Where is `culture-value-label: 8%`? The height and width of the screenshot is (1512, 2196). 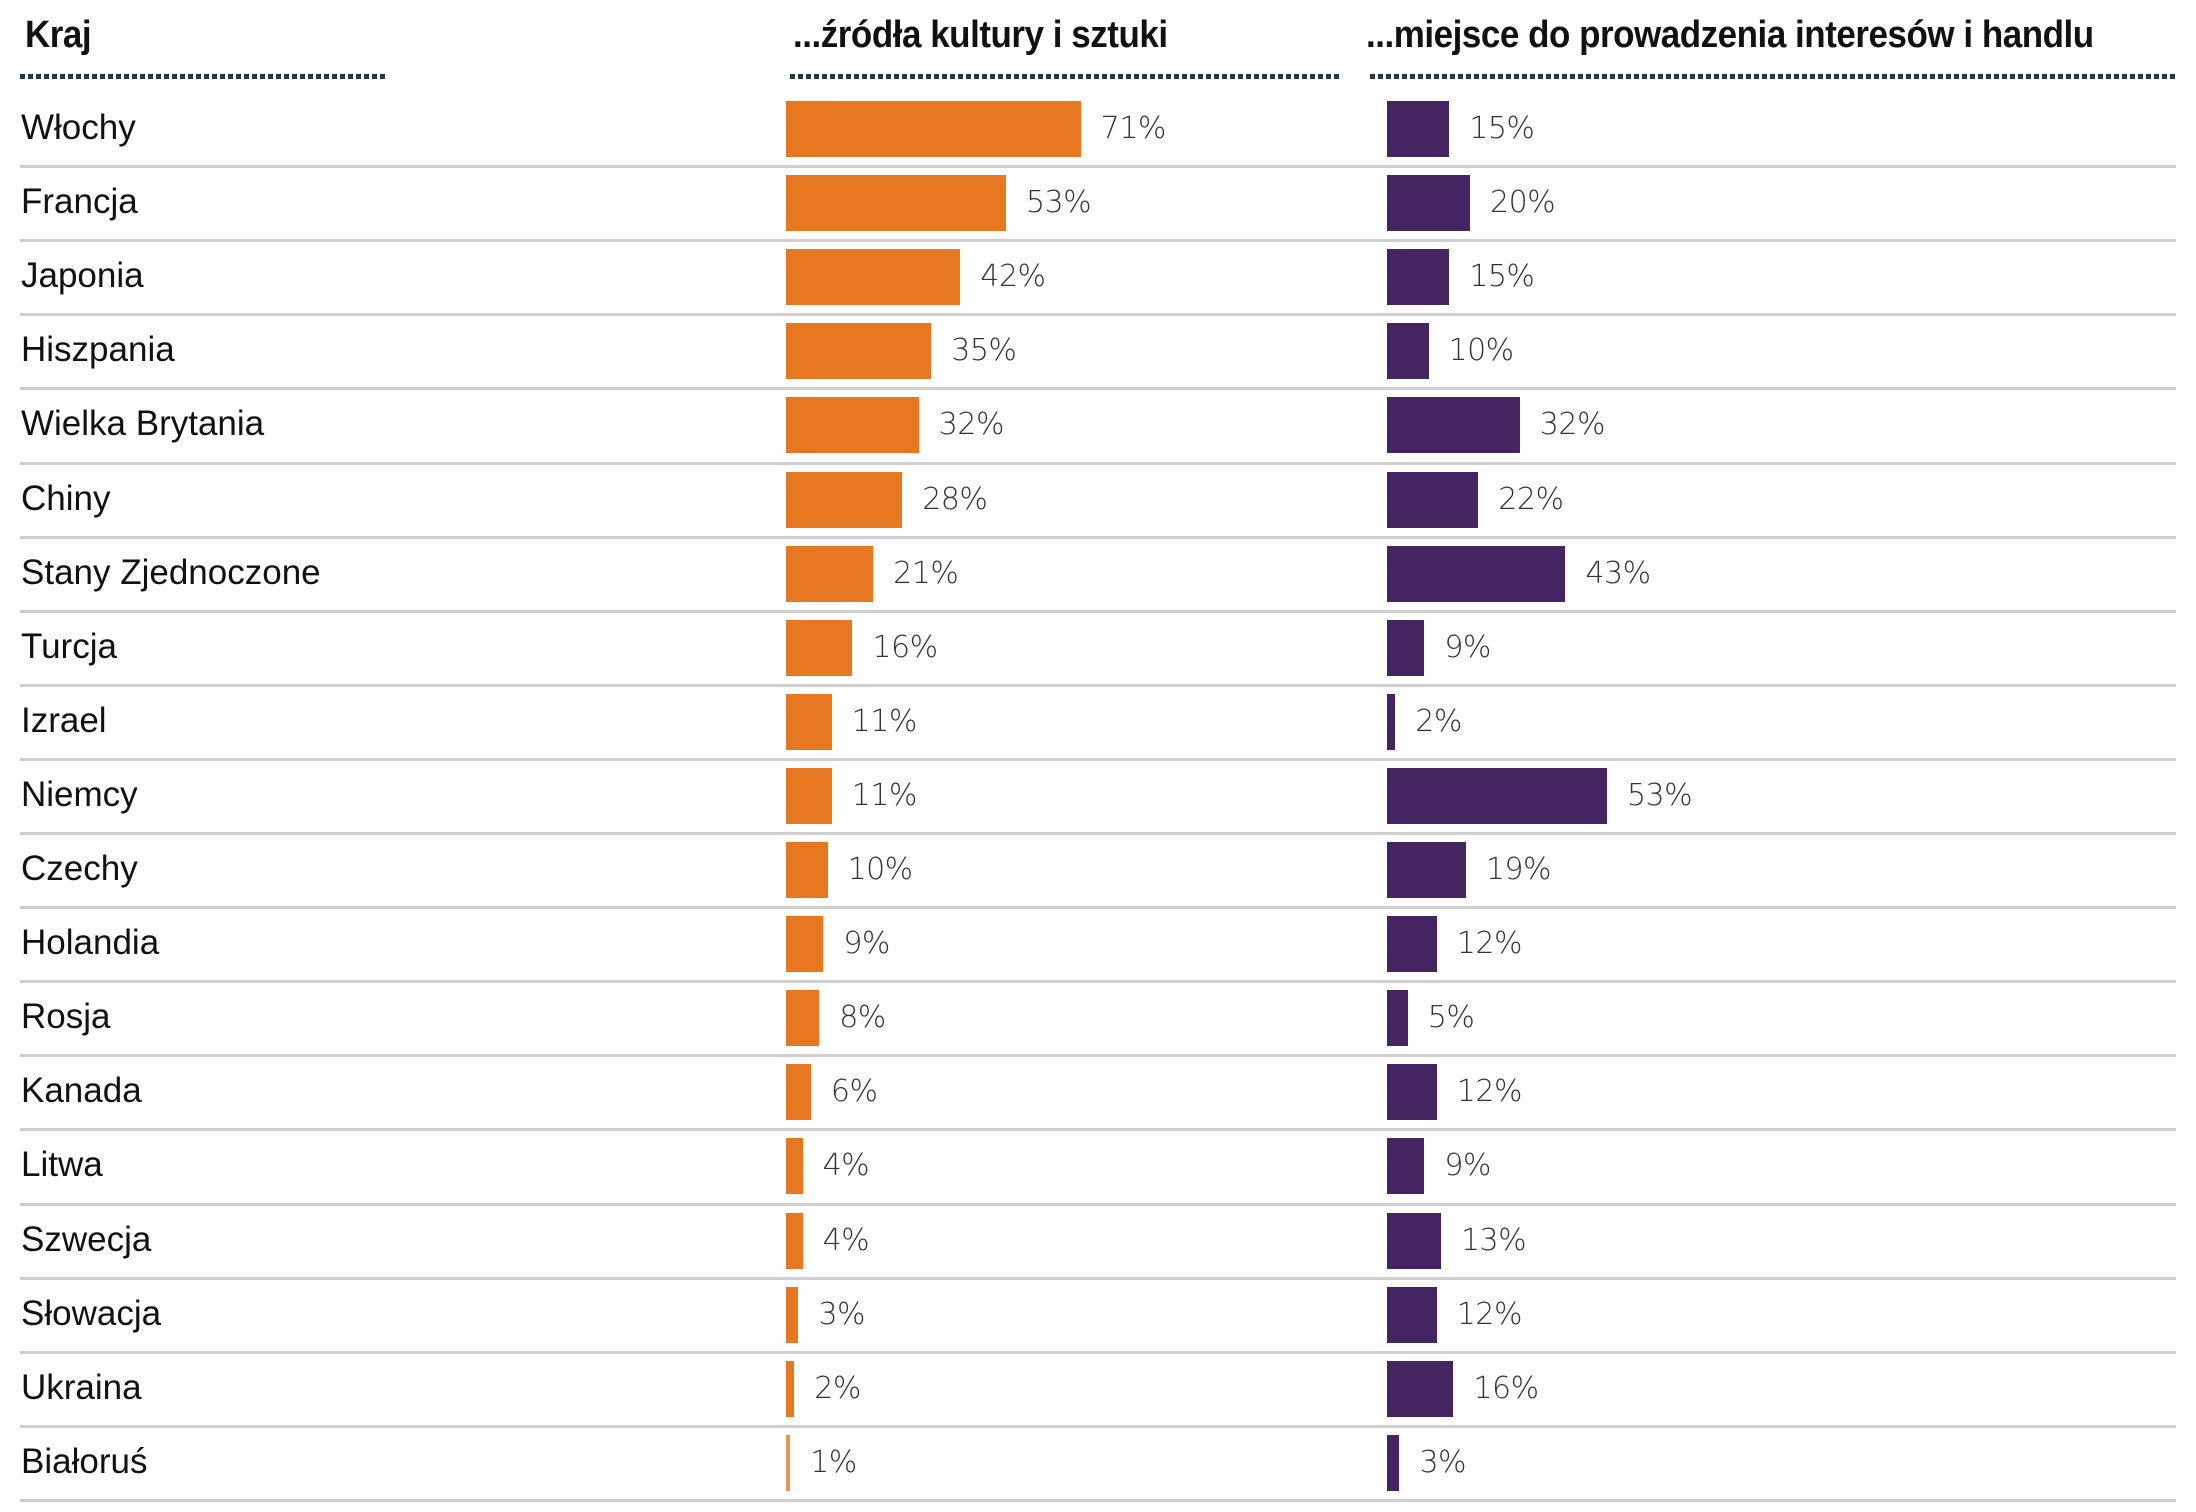 culture-value-label: 8% is located at coordinates (862, 1018).